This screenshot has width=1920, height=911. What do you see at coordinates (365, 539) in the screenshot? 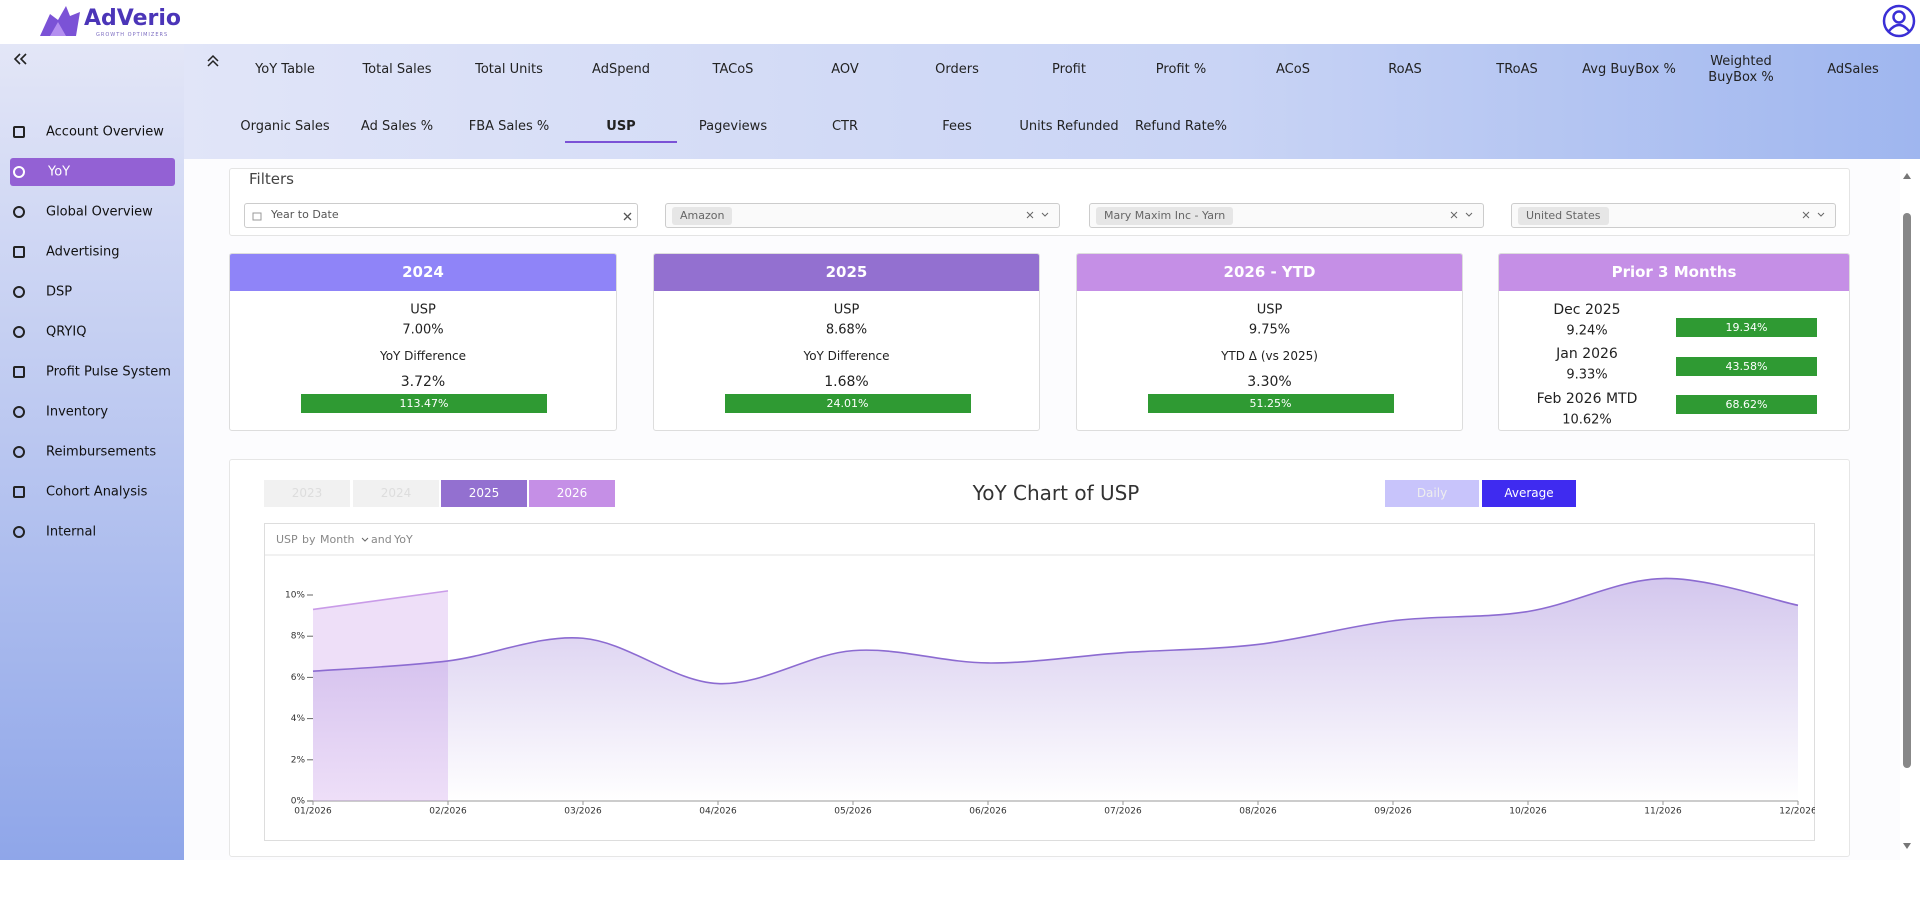
I see `dropdown-caret` at bounding box center [365, 539].